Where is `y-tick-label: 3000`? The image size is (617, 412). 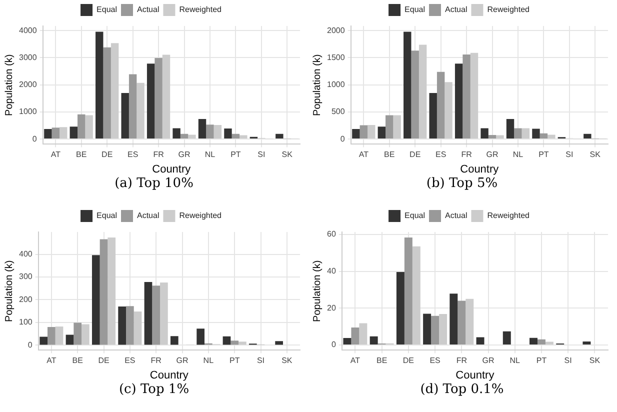 y-tick-label: 3000 is located at coordinates (28, 57).